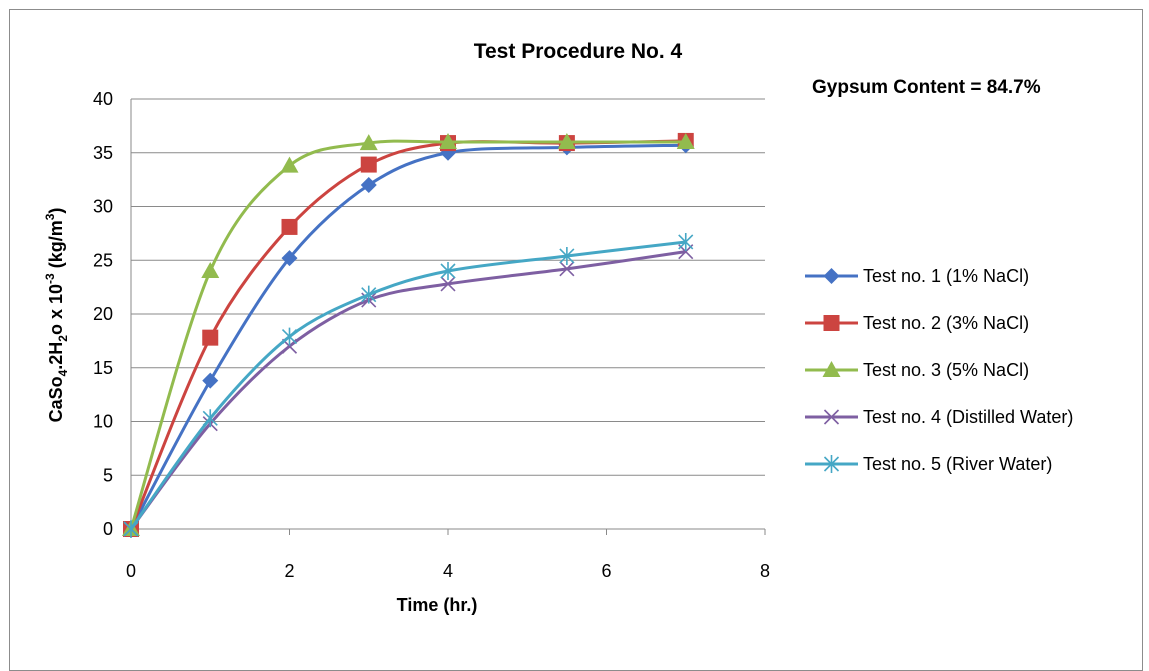  I want to click on x-axis-label: Time (hr.), so click(437, 605).